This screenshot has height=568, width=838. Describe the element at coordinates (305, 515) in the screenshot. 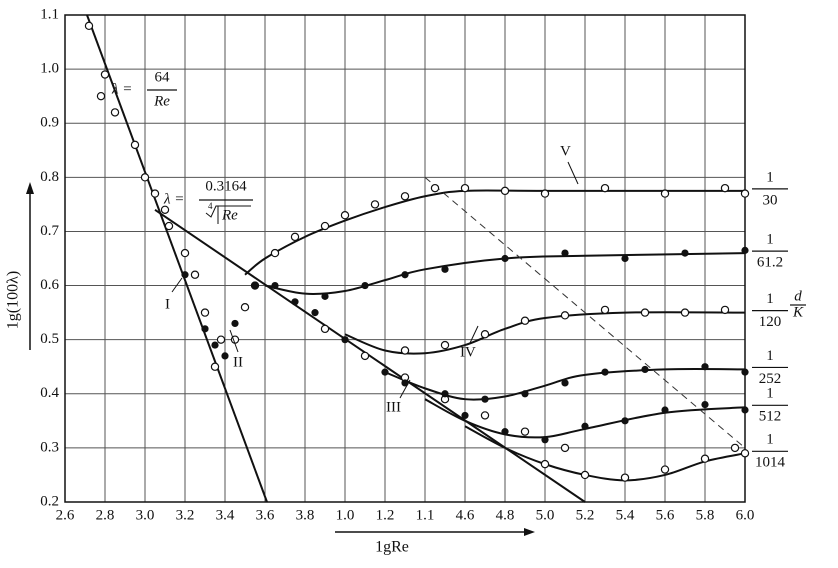

I see `x-tick-label: 3.8` at that location.